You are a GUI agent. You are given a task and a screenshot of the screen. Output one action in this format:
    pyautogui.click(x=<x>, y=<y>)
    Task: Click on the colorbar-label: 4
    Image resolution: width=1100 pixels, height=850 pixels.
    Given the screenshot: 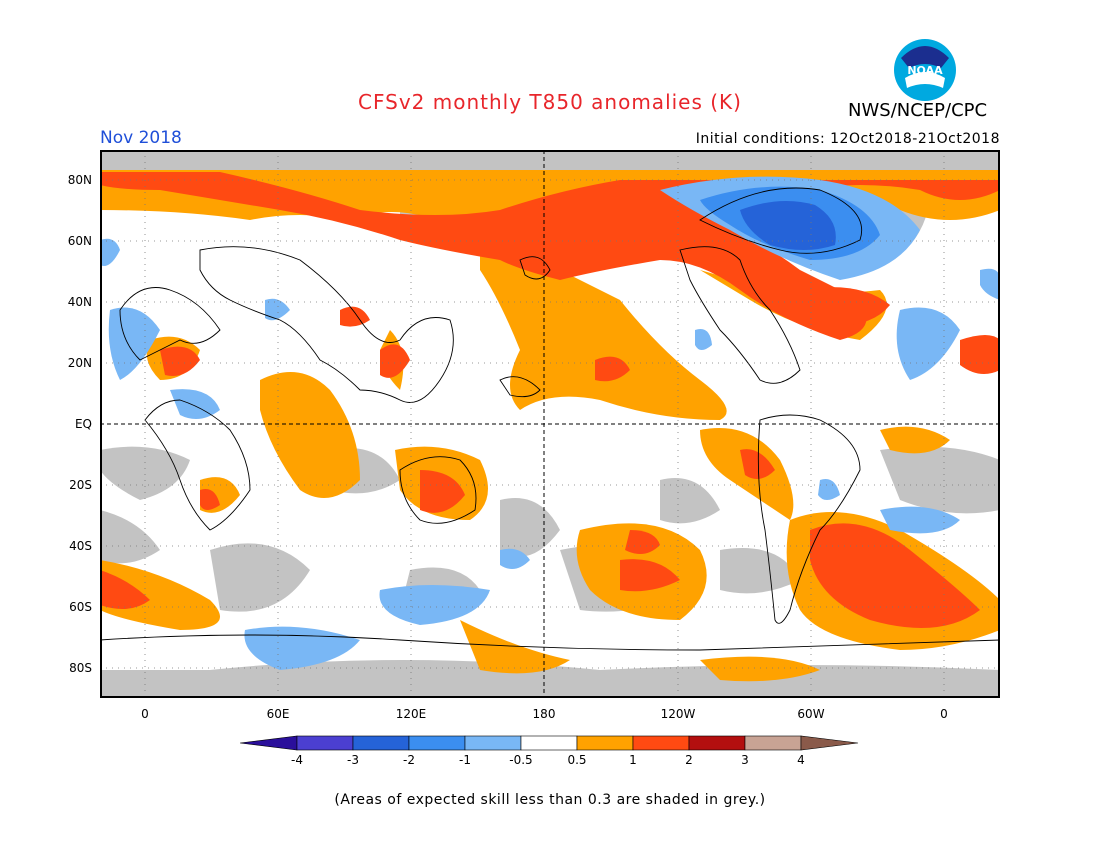 What is the action you would take?
    pyautogui.click(x=801, y=760)
    